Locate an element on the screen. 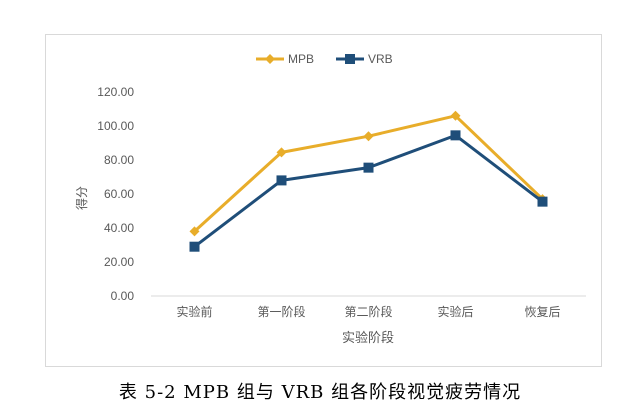 This screenshot has width=640, height=412. y-tick-label: 100.00 is located at coordinates (115, 126).